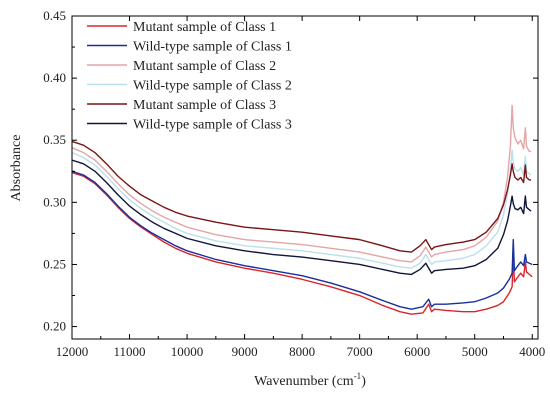 The image size is (550, 403). I want to click on legend-label: Mutant sample of Class 1, so click(204, 27).